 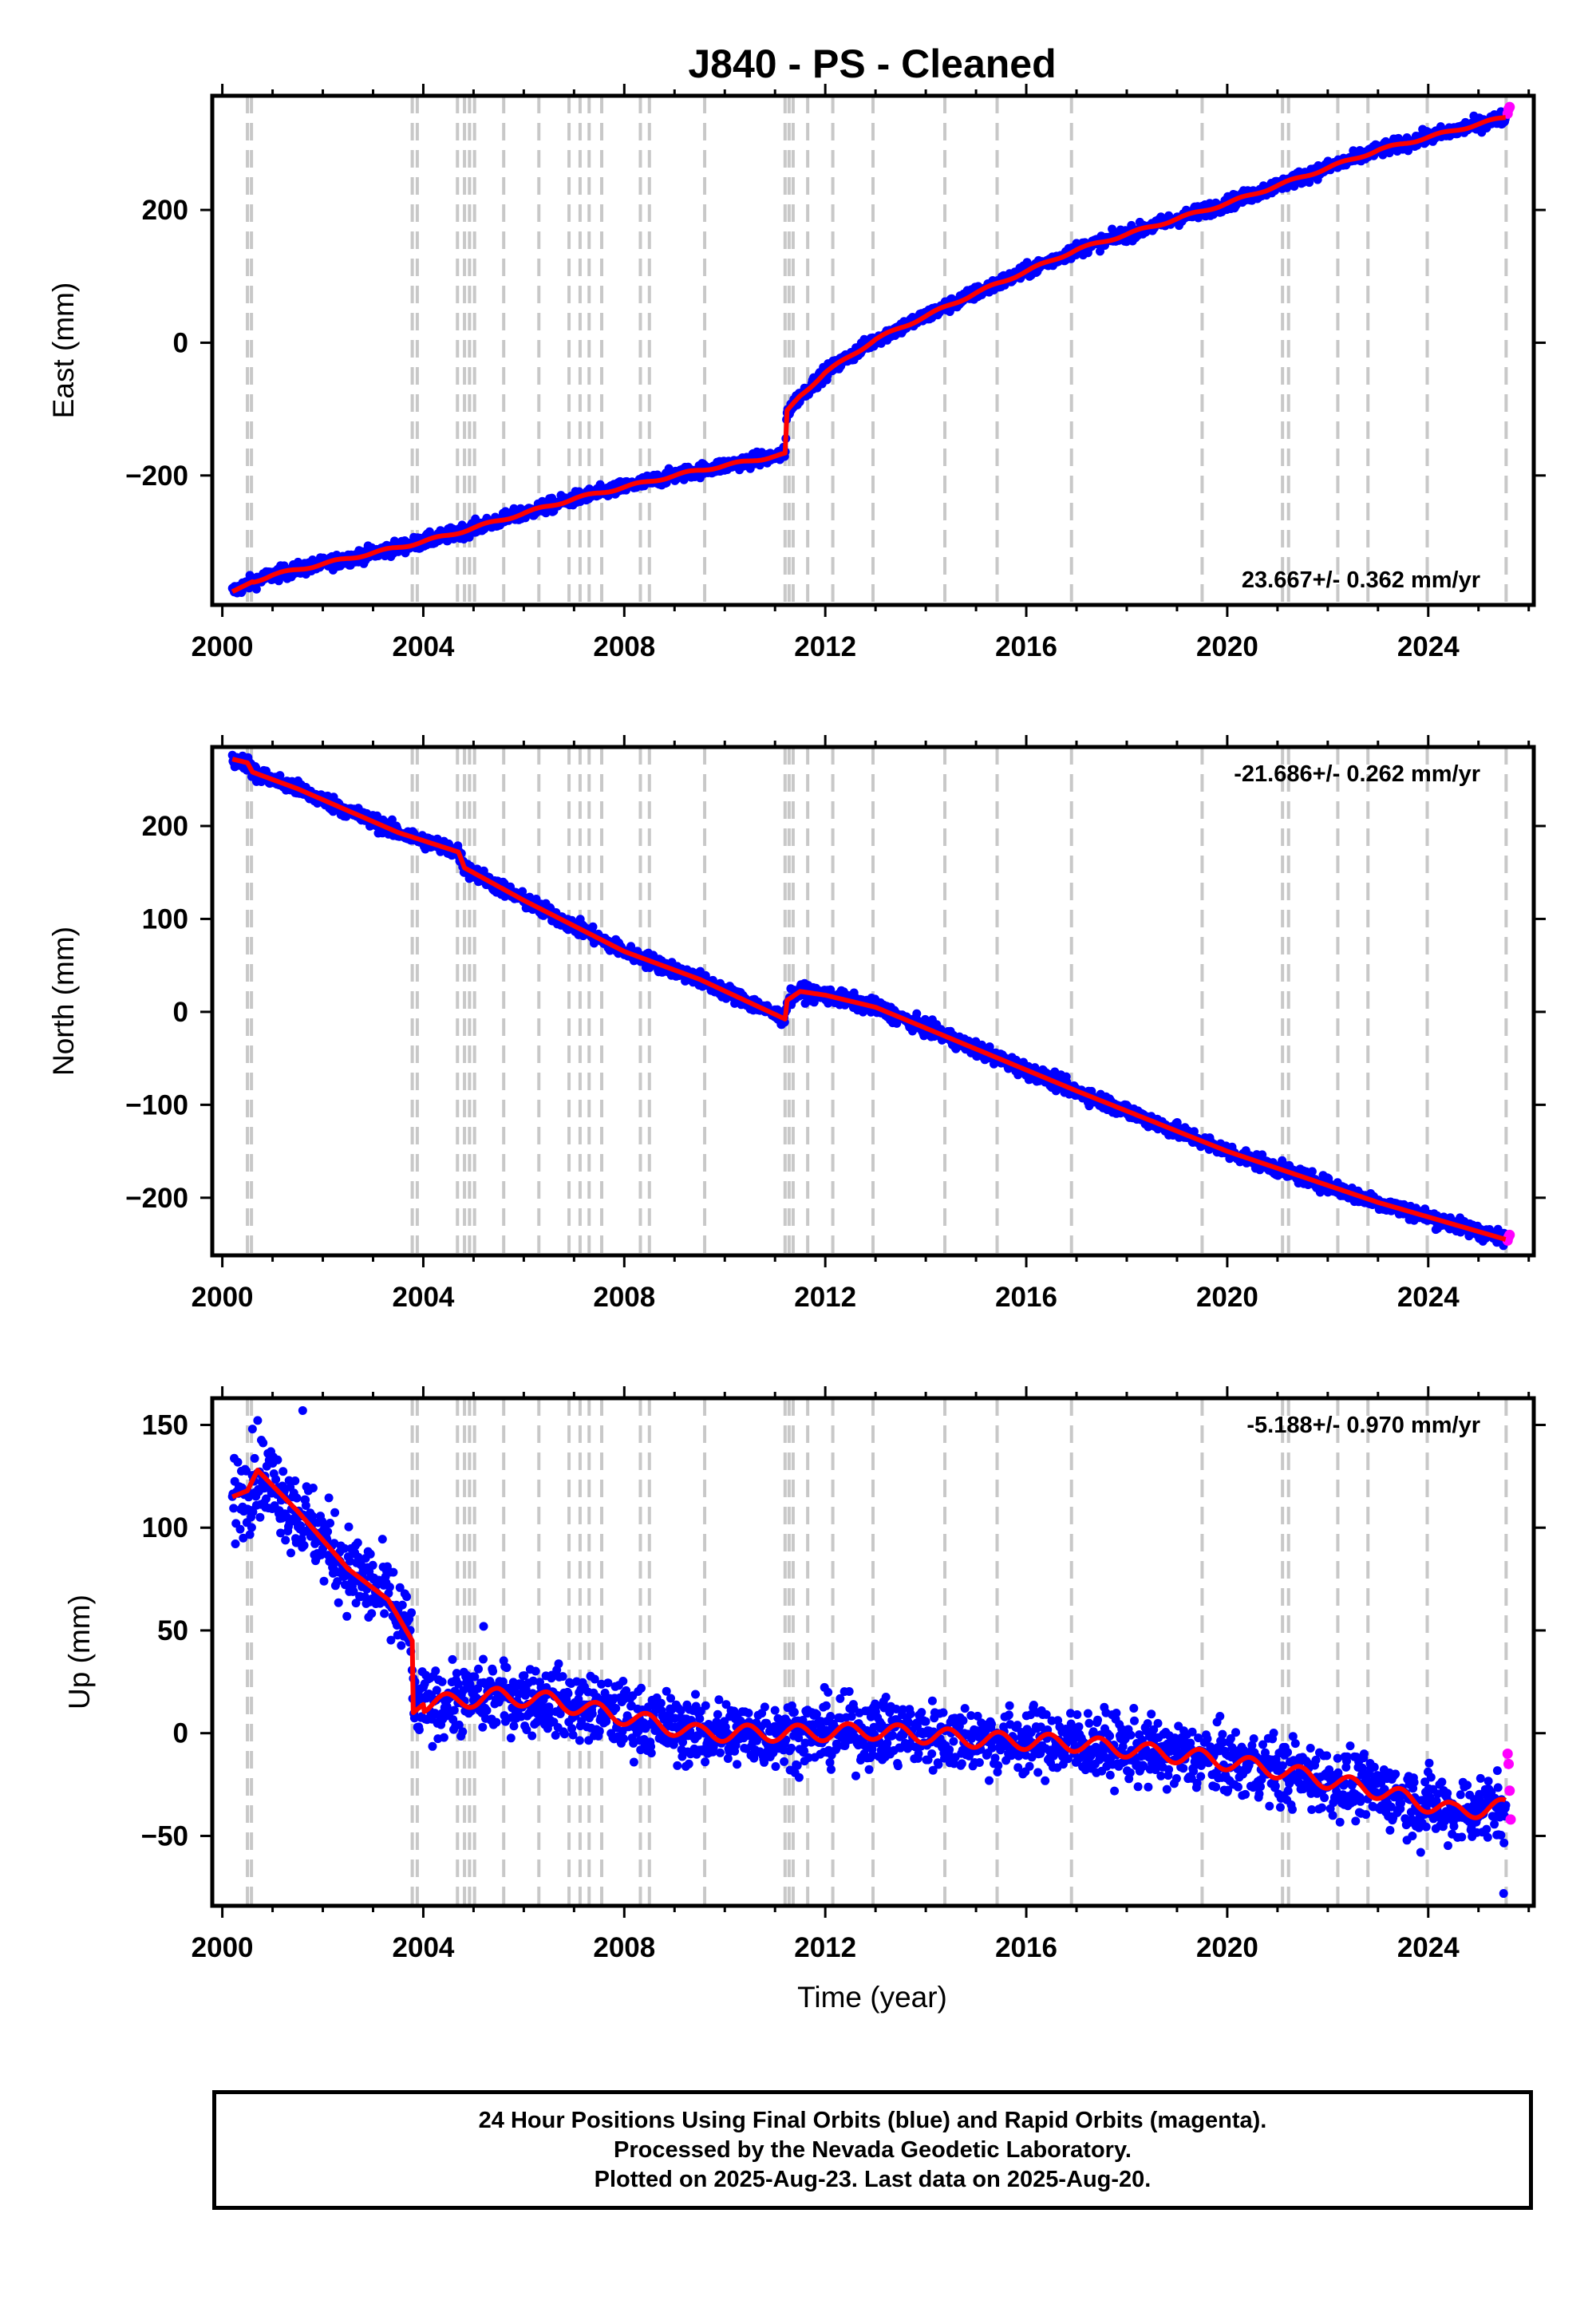 What do you see at coordinates (1357, 774) in the screenshot?
I see `velocity-rate-label: -21.686+/- 0.262 mm/yr` at bounding box center [1357, 774].